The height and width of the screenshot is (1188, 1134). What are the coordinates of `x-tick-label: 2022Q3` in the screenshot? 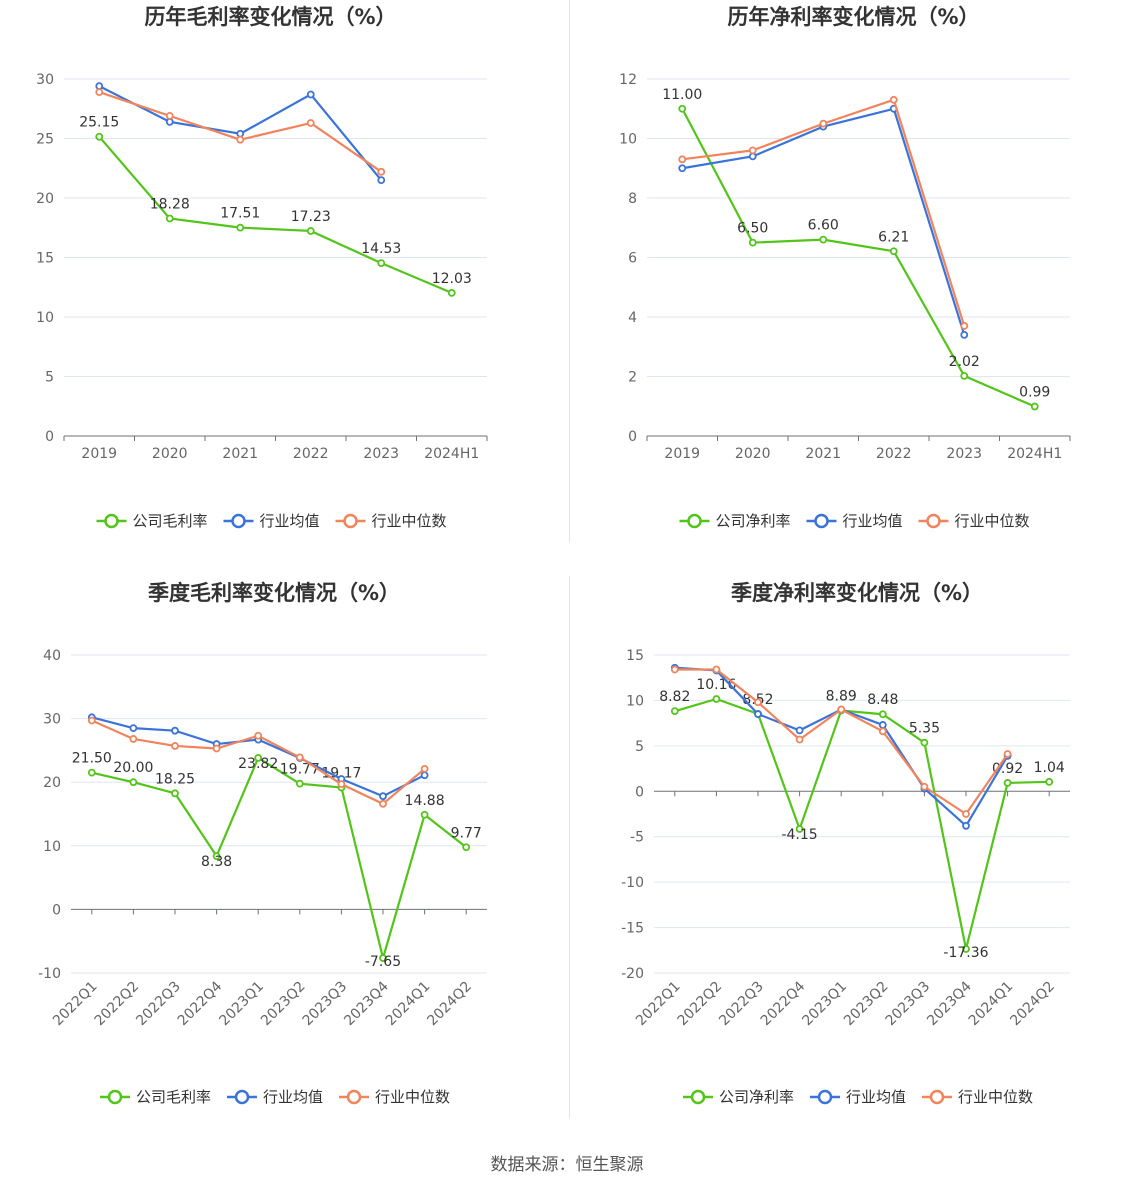 It's located at (741, 1004).